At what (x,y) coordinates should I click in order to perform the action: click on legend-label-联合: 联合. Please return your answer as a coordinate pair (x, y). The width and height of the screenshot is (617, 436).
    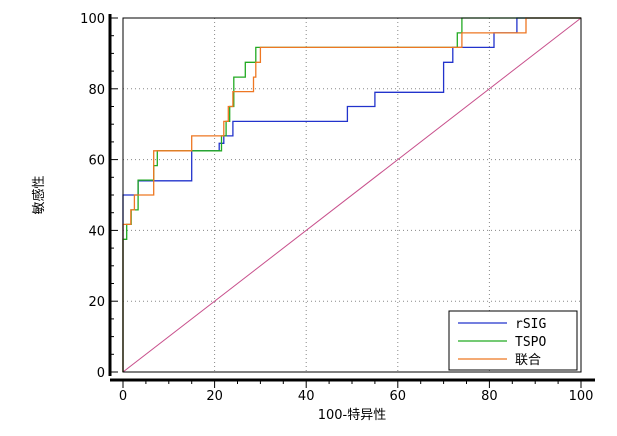
    Looking at the image, I should click on (528, 360).